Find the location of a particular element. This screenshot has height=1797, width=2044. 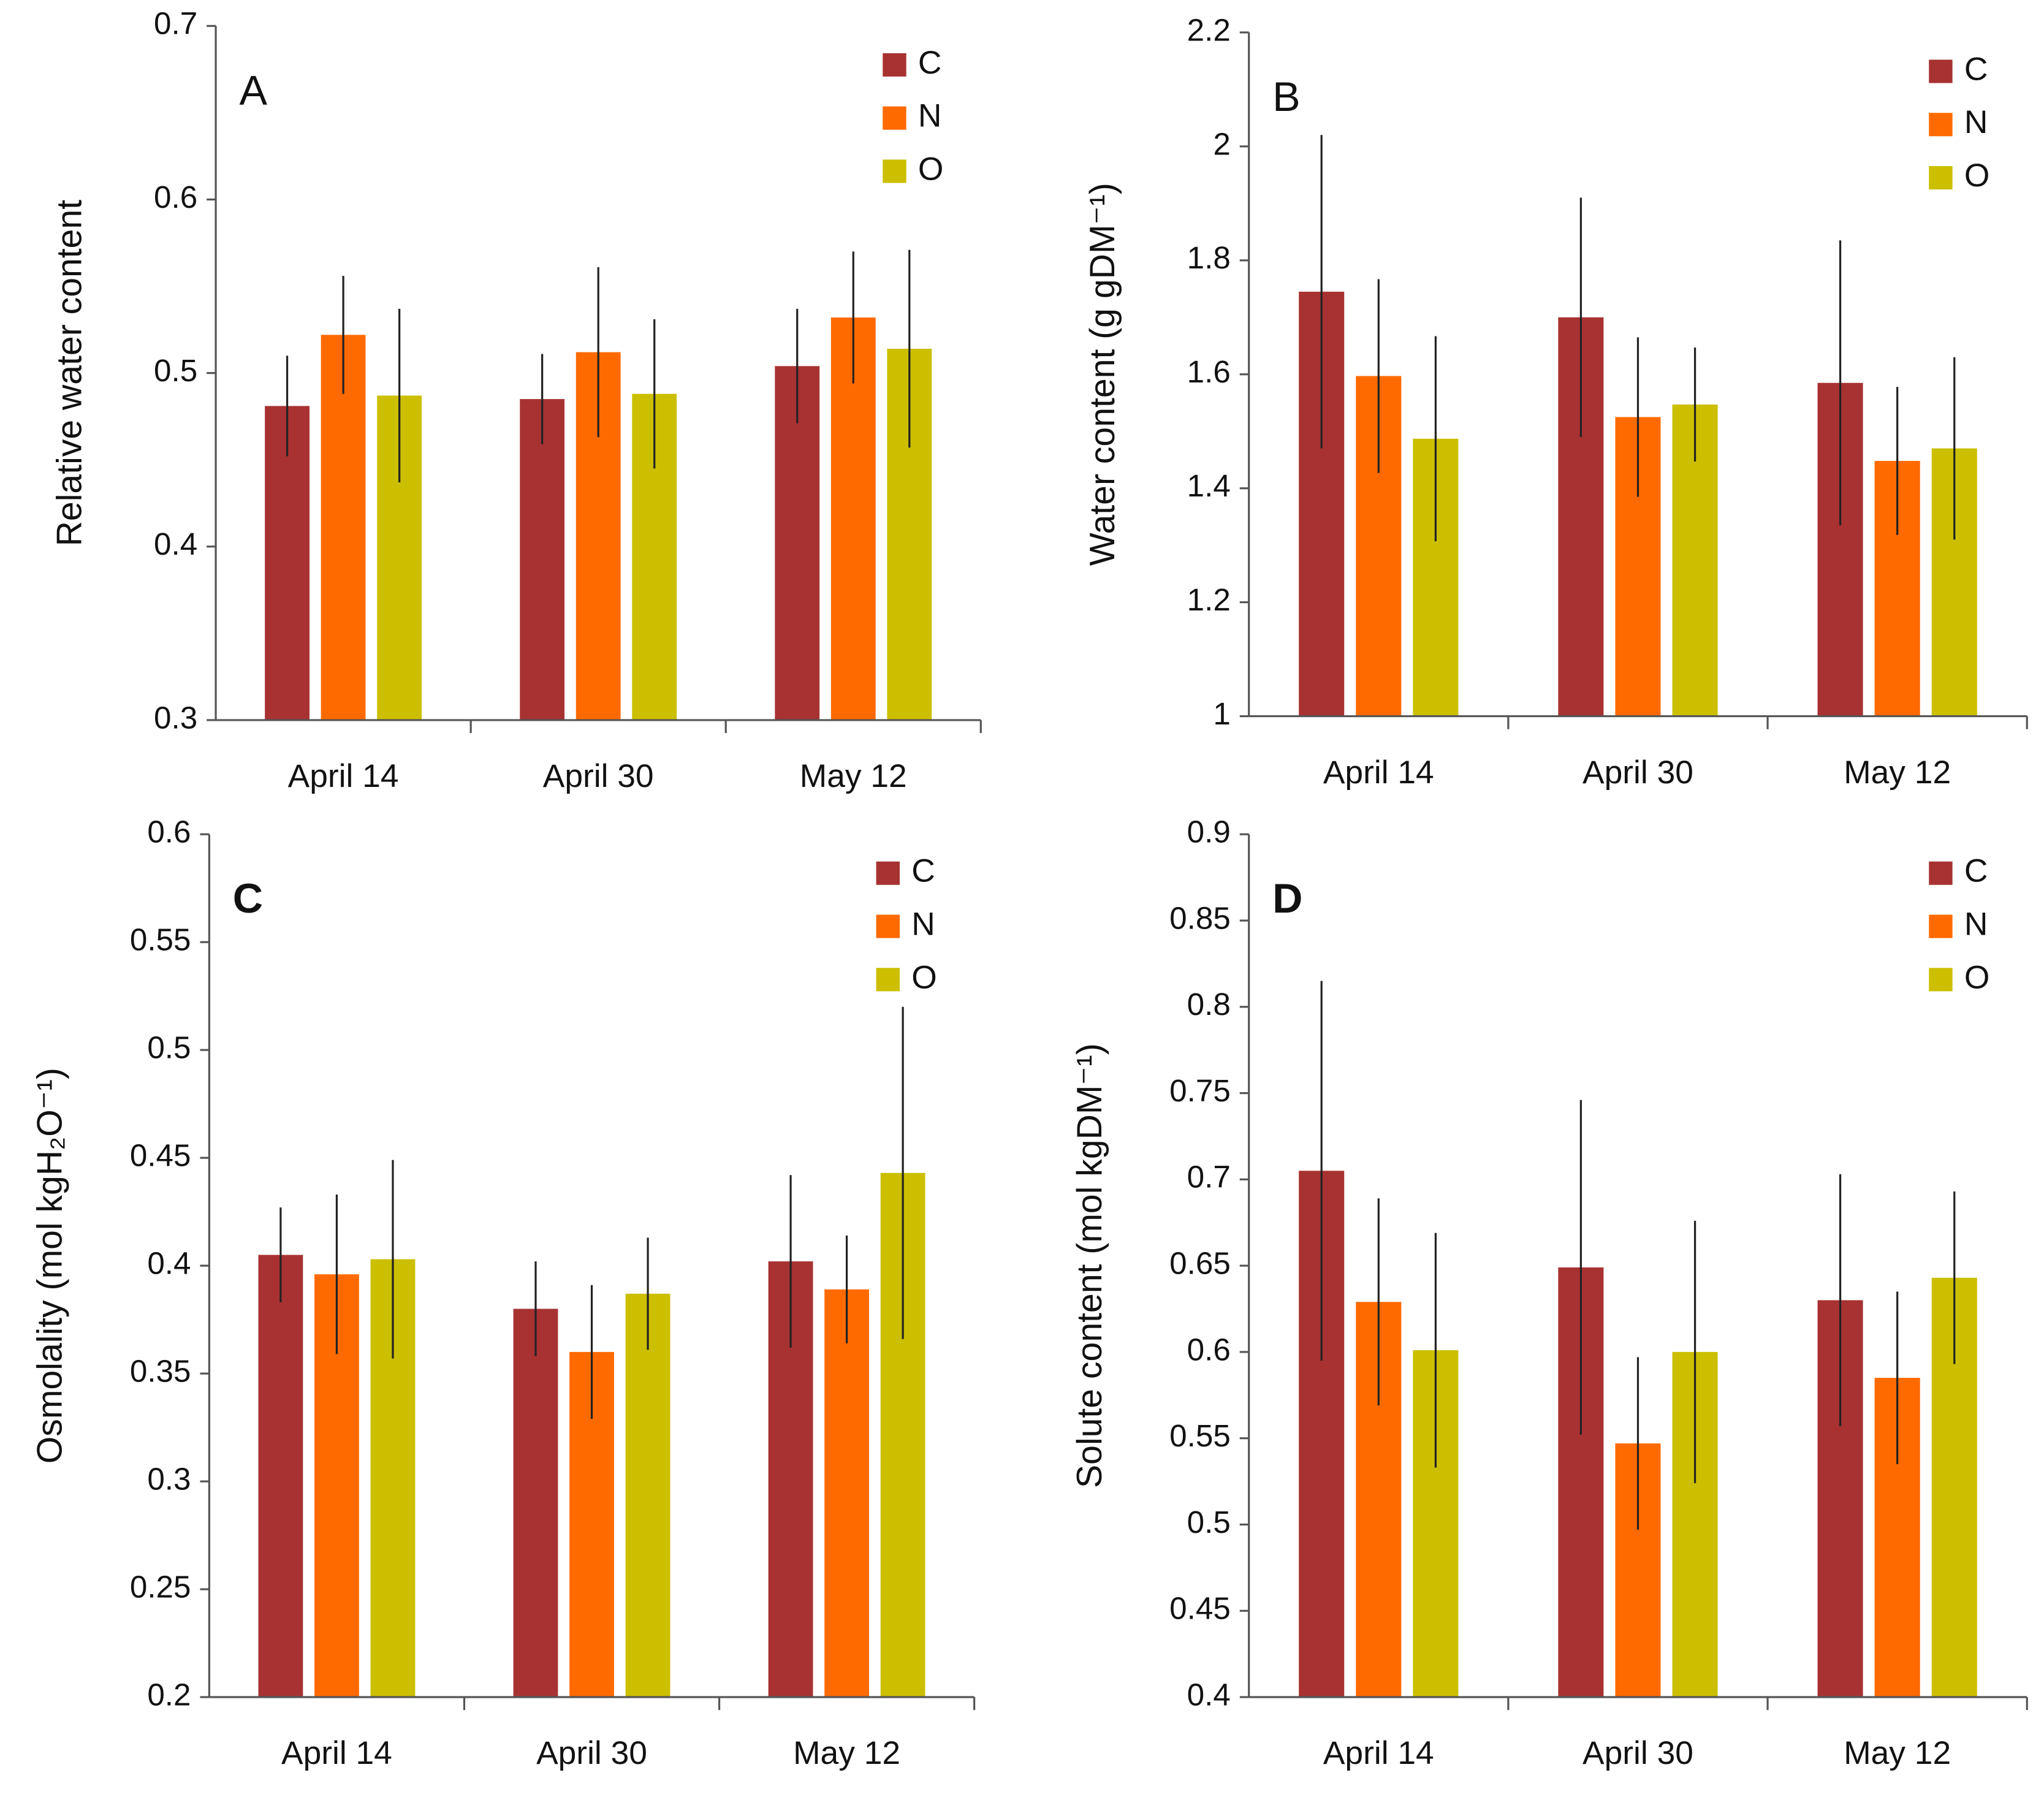

panel-label: C is located at coordinates (248, 898).